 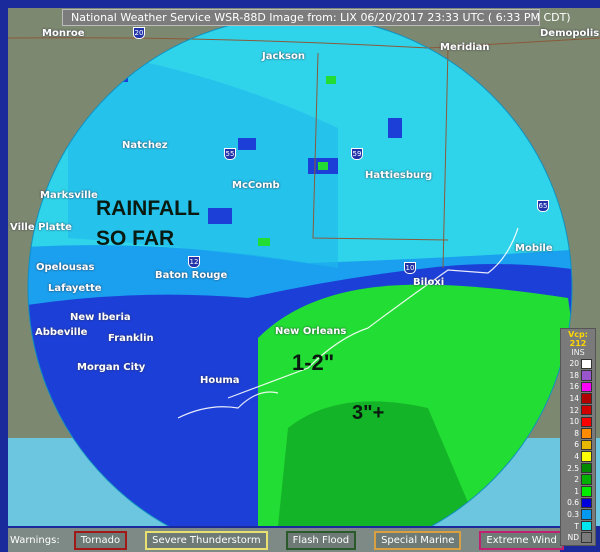 I want to click on legend-label: 8, so click(x=576, y=433).